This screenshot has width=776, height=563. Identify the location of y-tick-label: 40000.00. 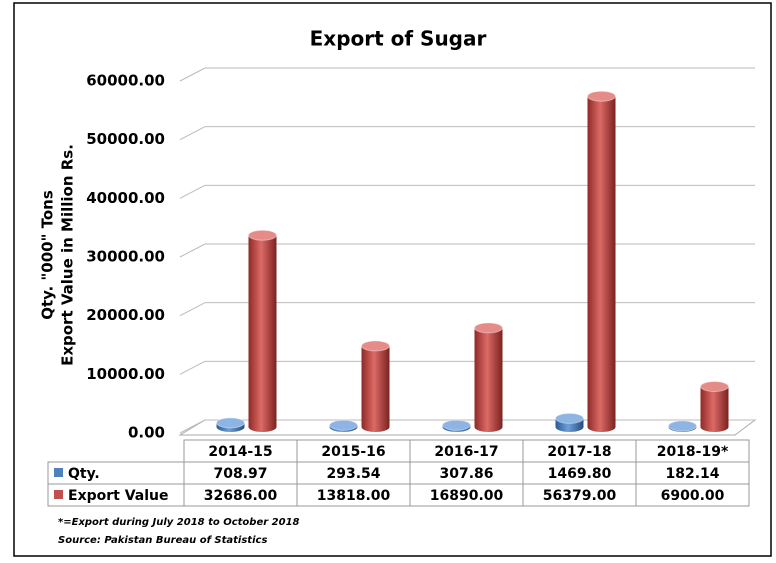
(125, 198).